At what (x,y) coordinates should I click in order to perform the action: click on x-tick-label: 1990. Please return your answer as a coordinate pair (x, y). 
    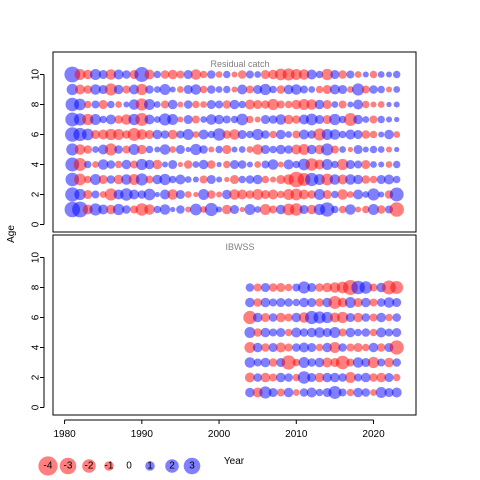
    Looking at the image, I should click on (142, 434).